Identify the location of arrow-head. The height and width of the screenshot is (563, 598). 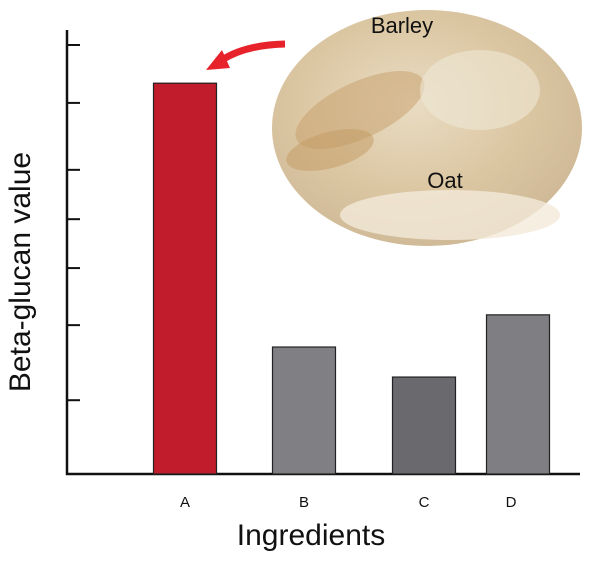
(218, 60).